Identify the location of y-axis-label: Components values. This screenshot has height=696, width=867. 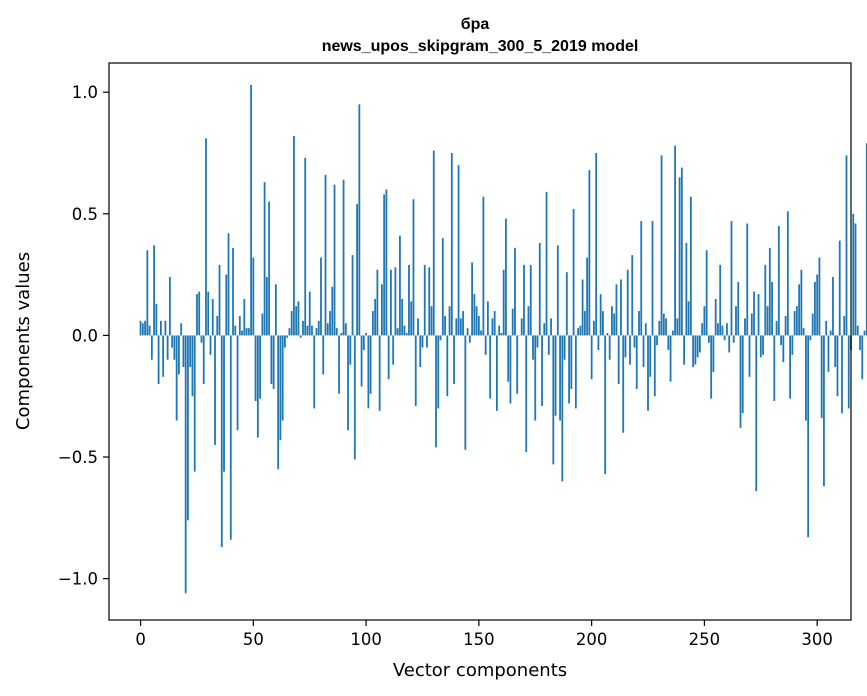
(23, 341).